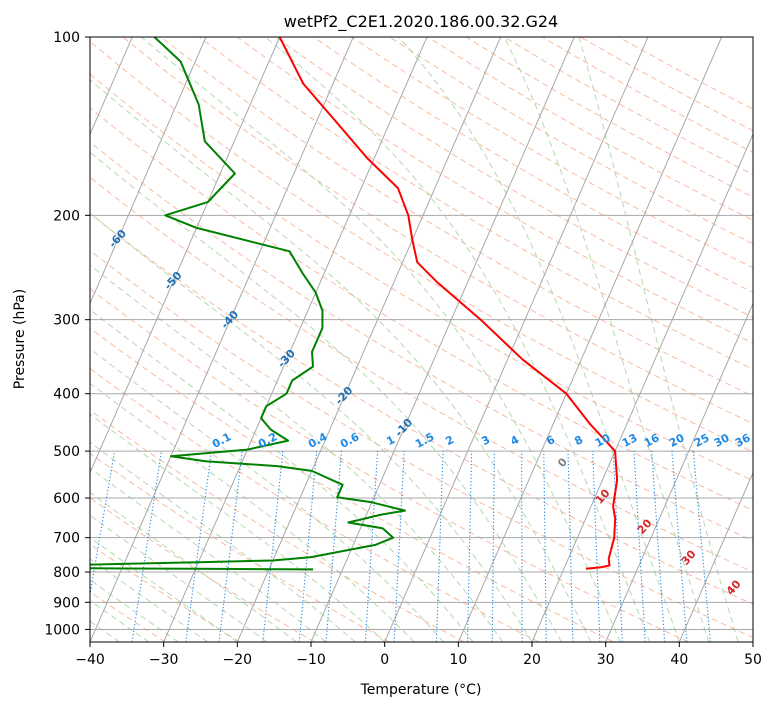 Image resolution: width=775 pixels, height=708 pixels. Describe the element at coordinates (164, 660) in the screenshot. I see `x-tick-label: −30` at that location.